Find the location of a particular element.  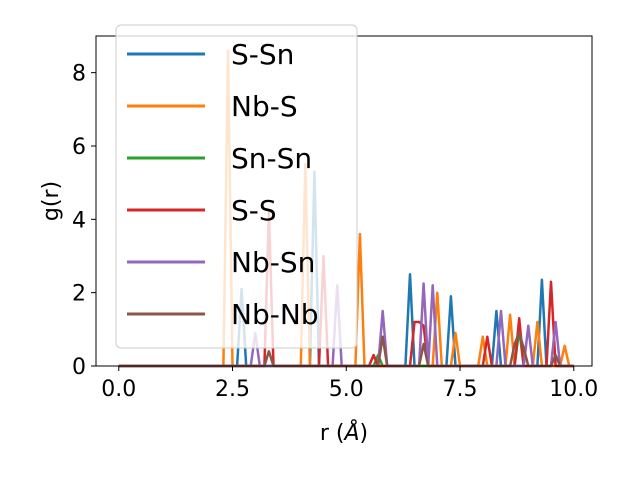

legend-label: S-Sn is located at coordinates (262, 54).